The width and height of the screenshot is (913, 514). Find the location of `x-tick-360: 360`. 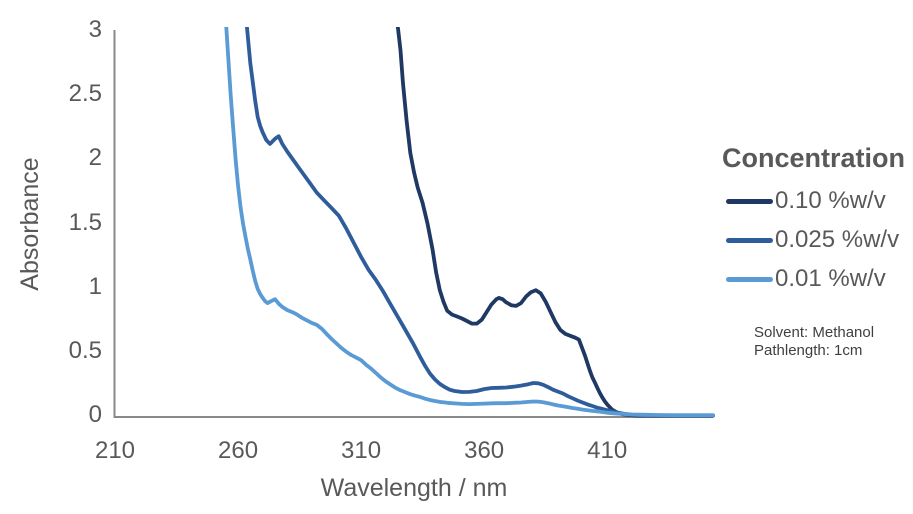

x-tick-360: 360 is located at coordinates (484, 450).